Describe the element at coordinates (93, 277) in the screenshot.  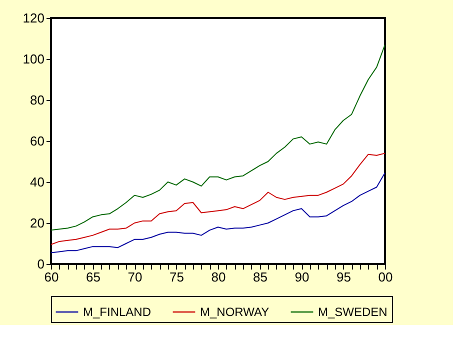
I see `x-tick-label: 65` at that location.